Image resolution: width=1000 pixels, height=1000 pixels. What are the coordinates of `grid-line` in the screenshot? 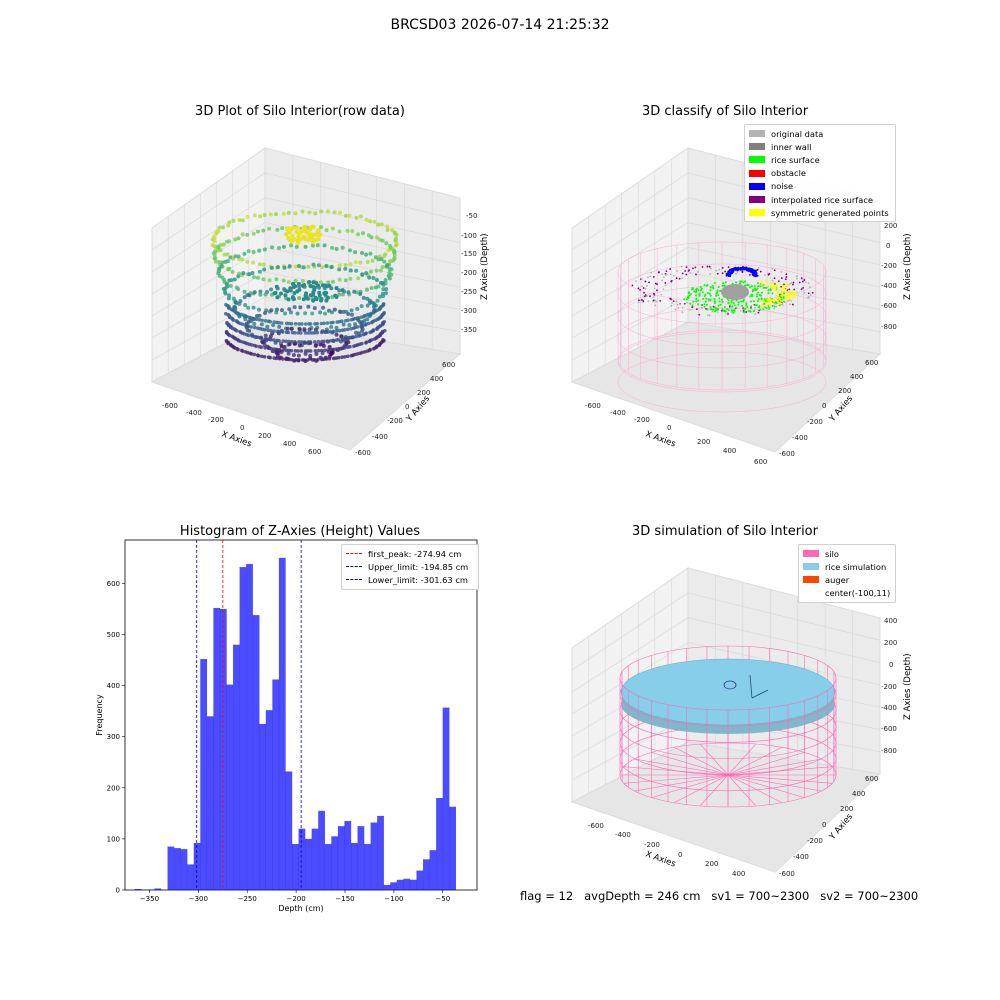 It's located at (630, 655).